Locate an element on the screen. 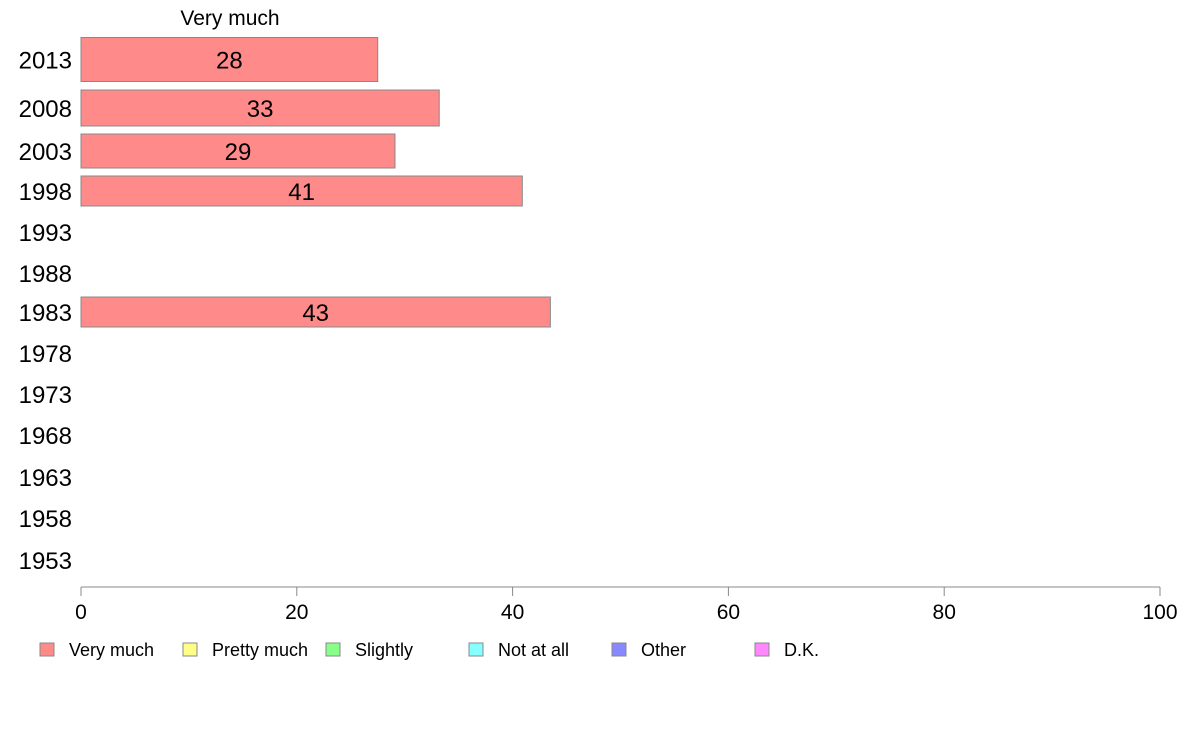 The width and height of the screenshot is (1188, 736). column-header: Very much is located at coordinates (229, 18).